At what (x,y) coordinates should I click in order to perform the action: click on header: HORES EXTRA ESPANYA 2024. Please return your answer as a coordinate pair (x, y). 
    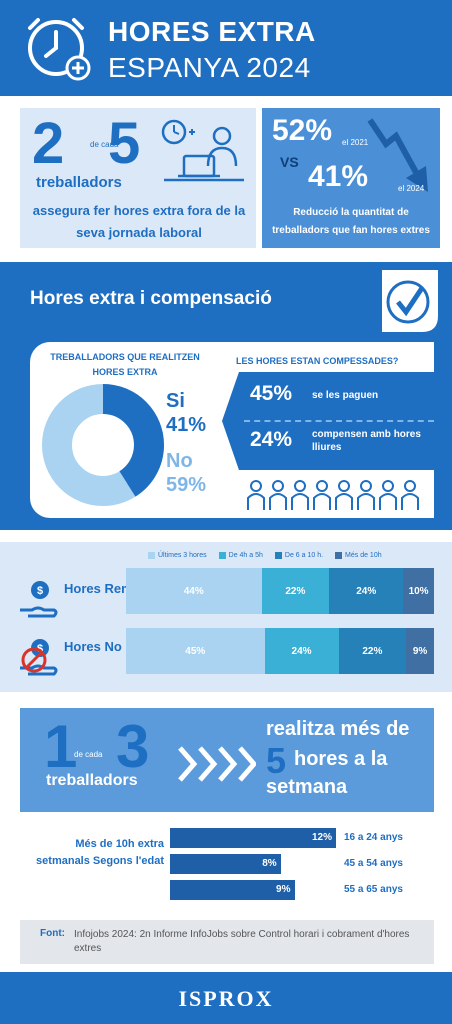
    Looking at the image, I should click on (226, 48).